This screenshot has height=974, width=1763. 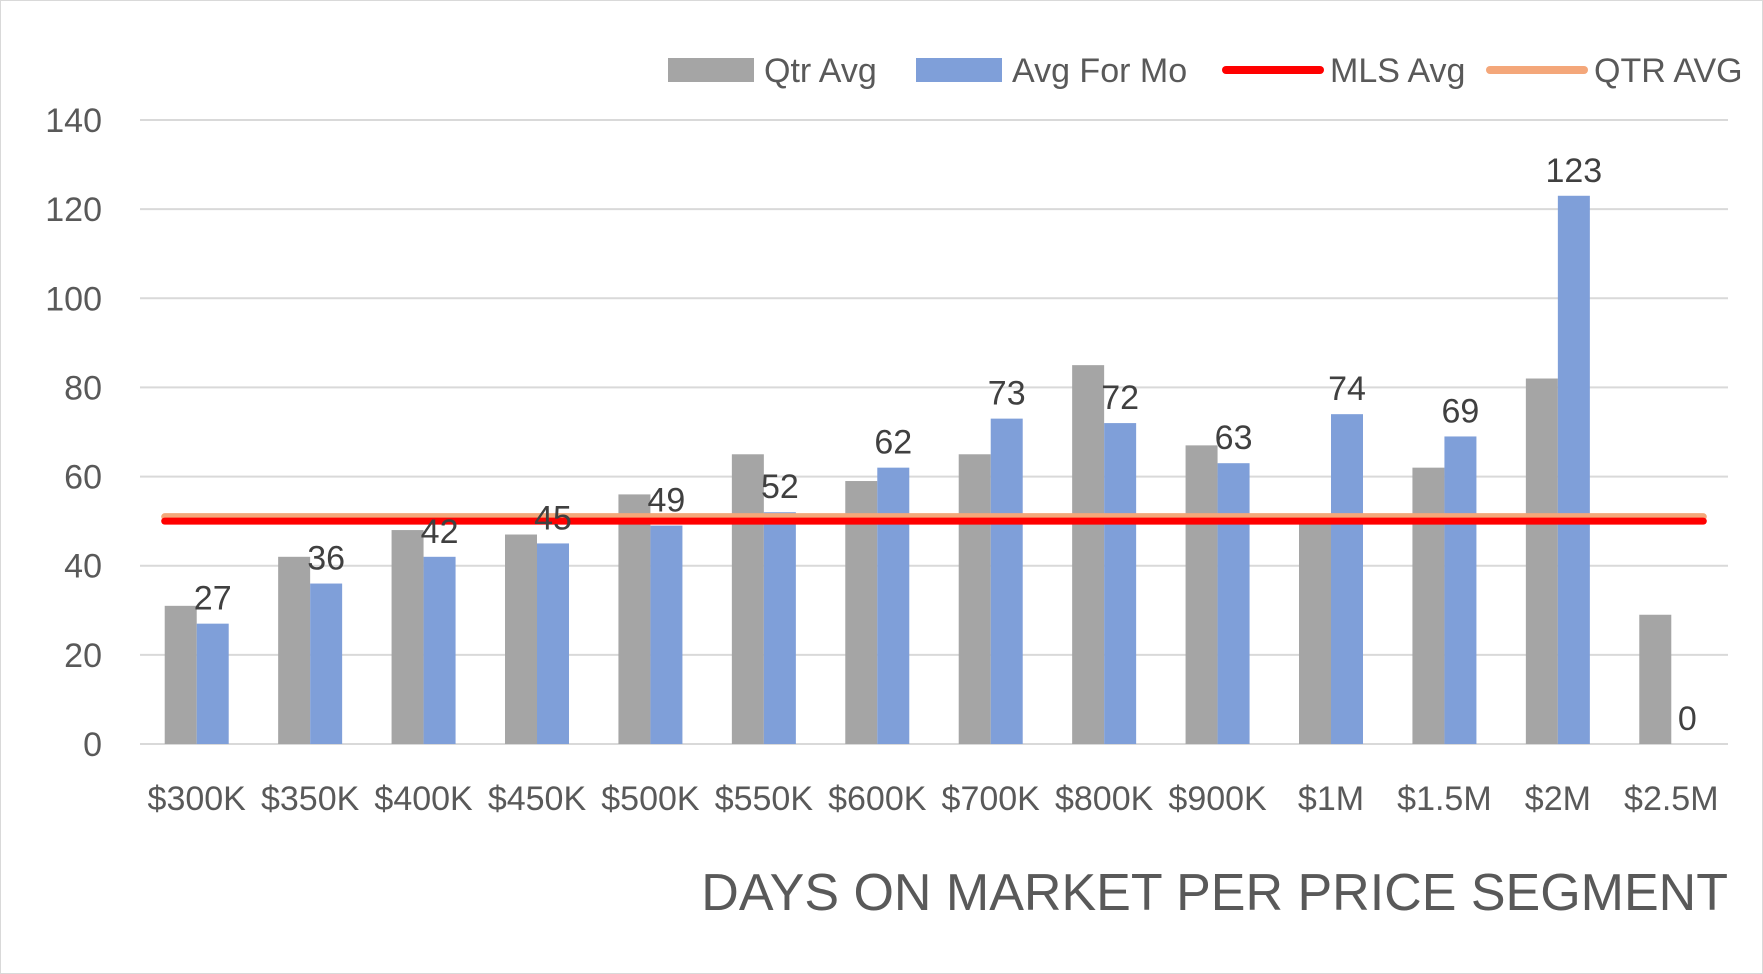 What do you see at coordinates (1120, 398) in the screenshot?
I see `data-label: 72` at bounding box center [1120, 398].